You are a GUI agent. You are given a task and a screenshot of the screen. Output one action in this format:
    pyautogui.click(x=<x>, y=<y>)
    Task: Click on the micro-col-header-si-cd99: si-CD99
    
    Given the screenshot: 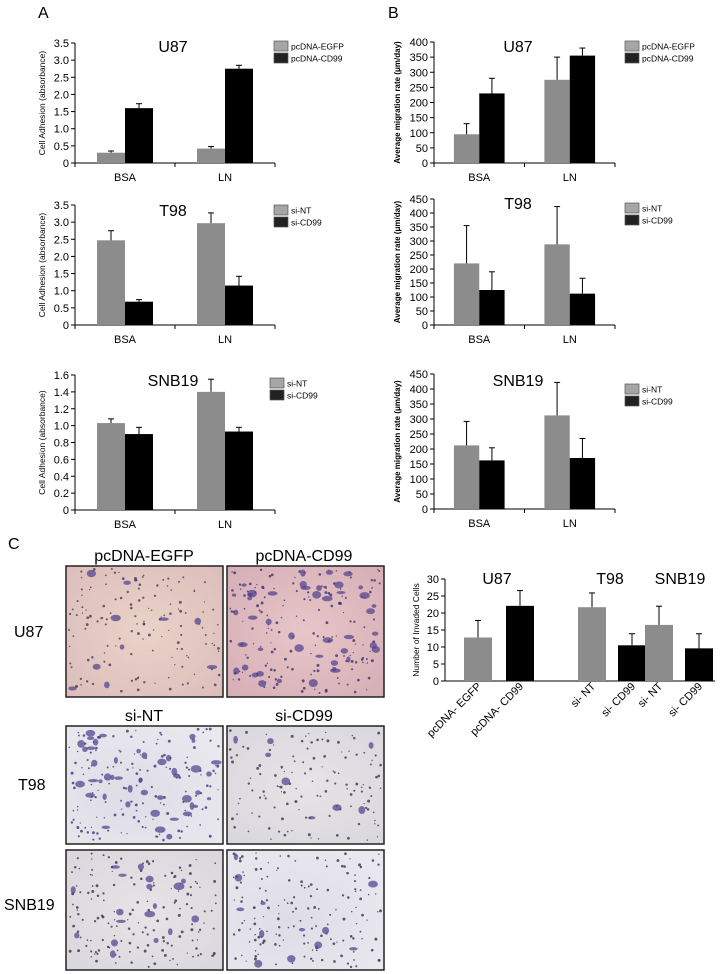 What is the action you would take?
    pyautogui.click(x=304, y=716)
    